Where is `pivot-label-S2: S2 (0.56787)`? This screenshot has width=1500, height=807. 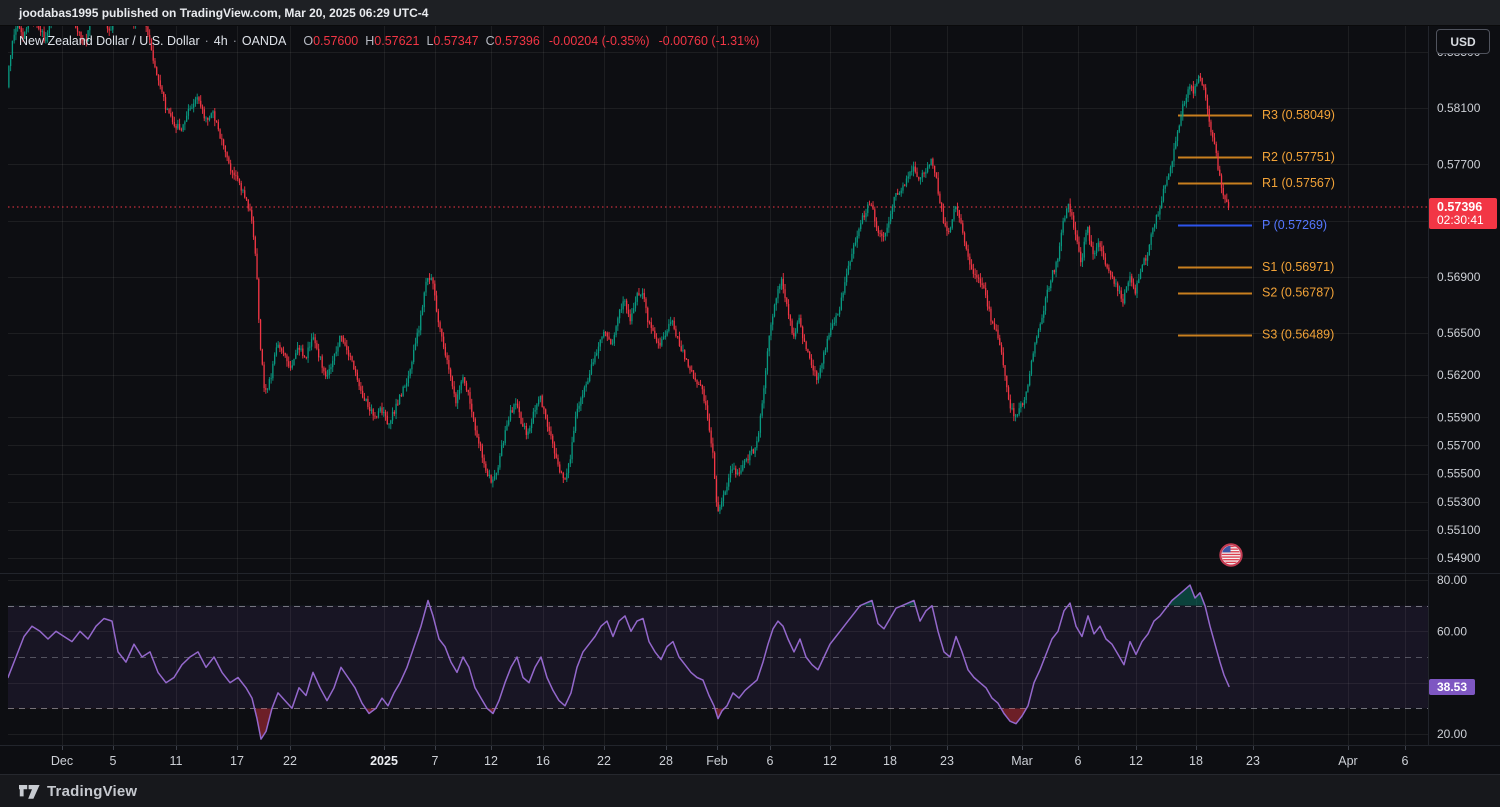 pivot-label-S2: S2 (0.56787) is located at coordinates (1298, 293).